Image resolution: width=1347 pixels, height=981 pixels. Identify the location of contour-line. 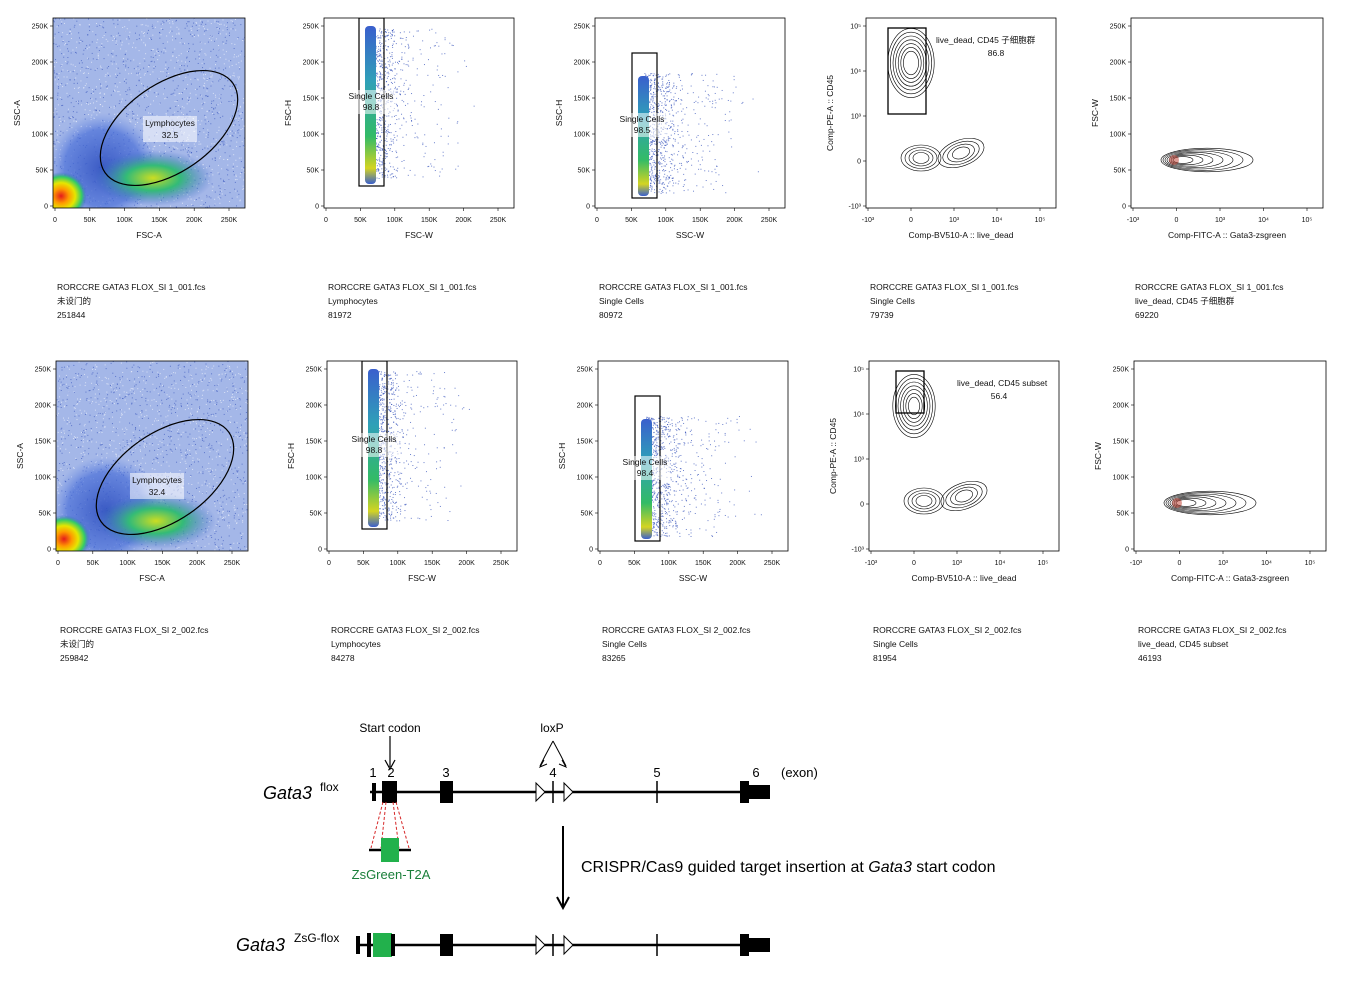
(911, 63).